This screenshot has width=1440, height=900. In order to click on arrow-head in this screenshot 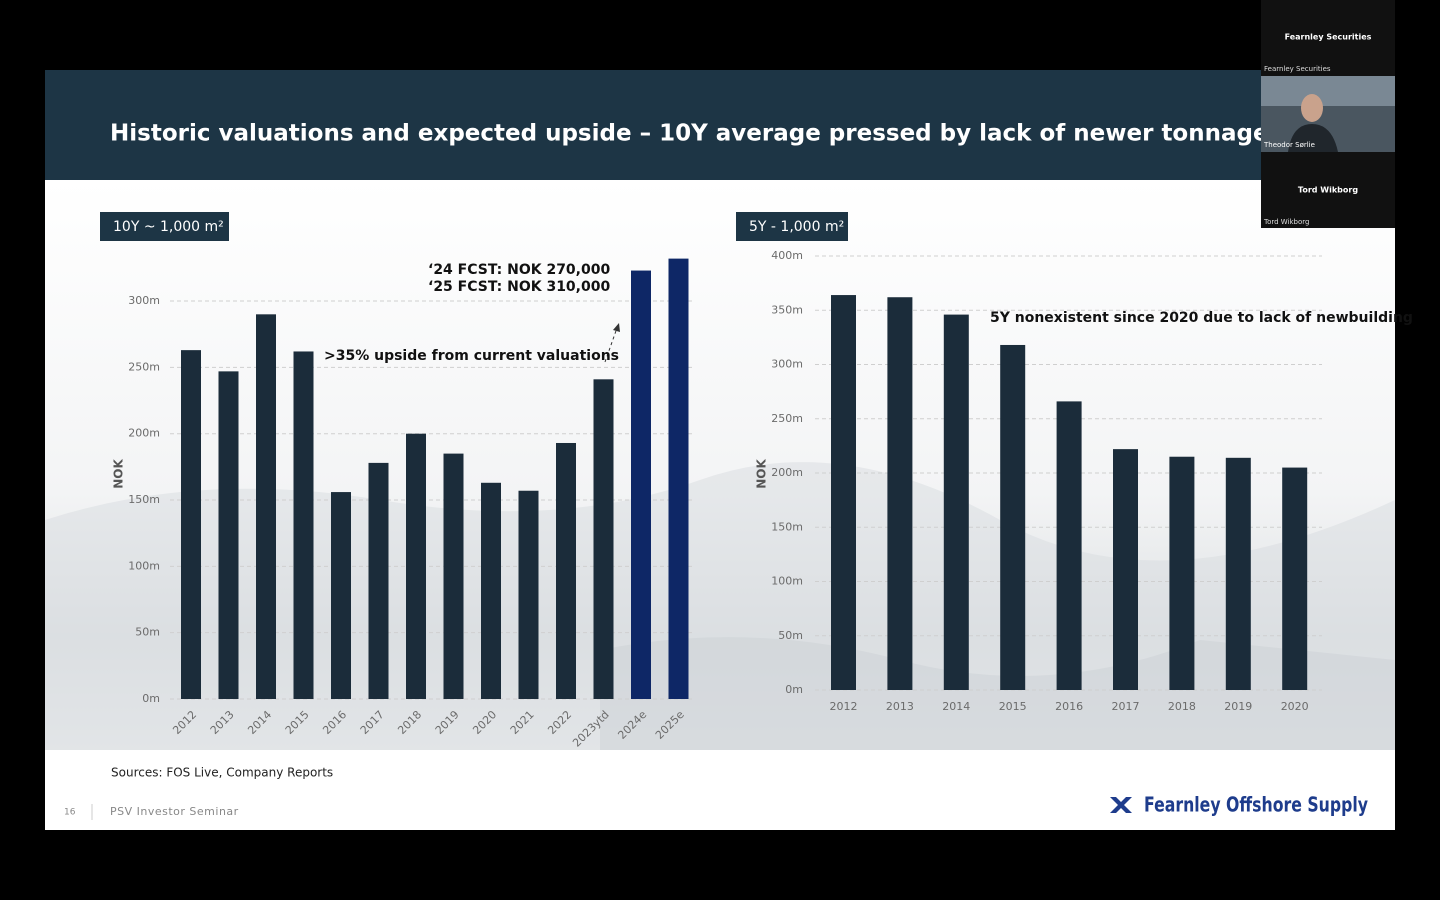, I will do `click(616, 327)`.